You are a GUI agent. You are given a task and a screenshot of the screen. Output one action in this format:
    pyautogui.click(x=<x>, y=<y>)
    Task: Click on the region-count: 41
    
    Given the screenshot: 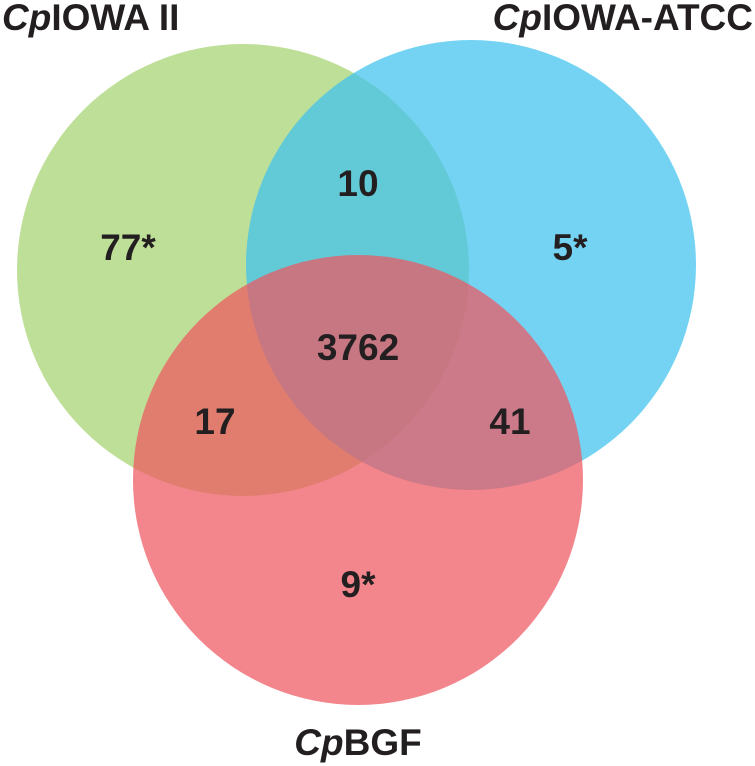 What is the action you would take?
    pyautogui.click(x=509, y=421)
    